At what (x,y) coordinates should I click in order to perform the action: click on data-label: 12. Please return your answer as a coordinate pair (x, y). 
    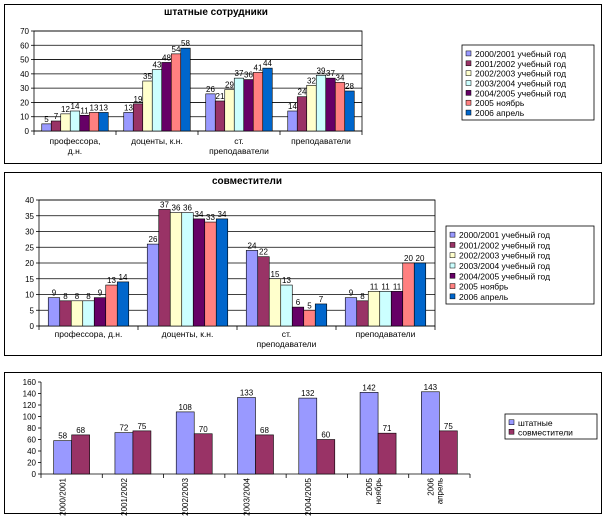
    Looking at the image, I should click on (65, 109).